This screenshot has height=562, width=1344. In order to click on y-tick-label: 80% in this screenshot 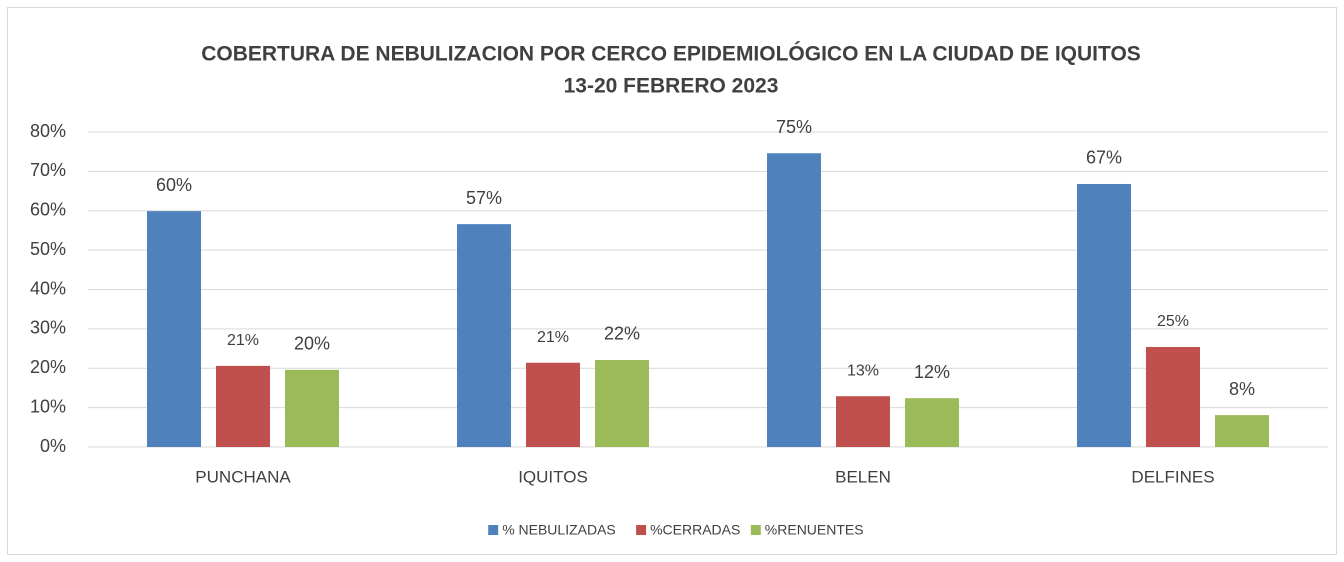, I will do `click(48, 131)`.